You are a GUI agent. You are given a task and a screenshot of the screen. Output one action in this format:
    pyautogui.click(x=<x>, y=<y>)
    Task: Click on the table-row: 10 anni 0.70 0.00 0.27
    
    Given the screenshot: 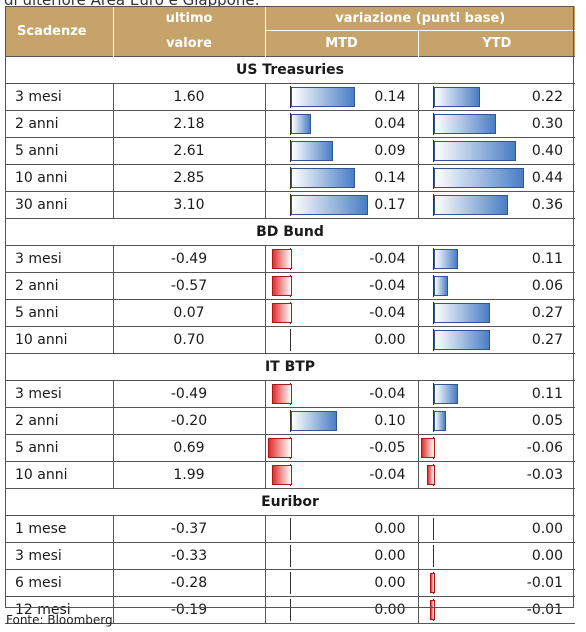 What is the action you would take?
    pyautogui.click(x=290, y=340)
    